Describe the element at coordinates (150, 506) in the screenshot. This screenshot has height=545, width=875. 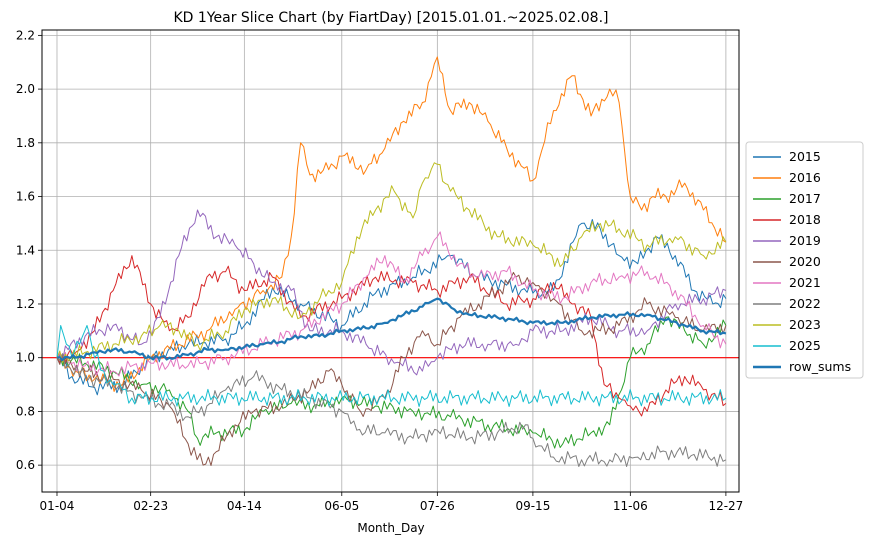
I see `x-tick-label: 02-23` at that location.